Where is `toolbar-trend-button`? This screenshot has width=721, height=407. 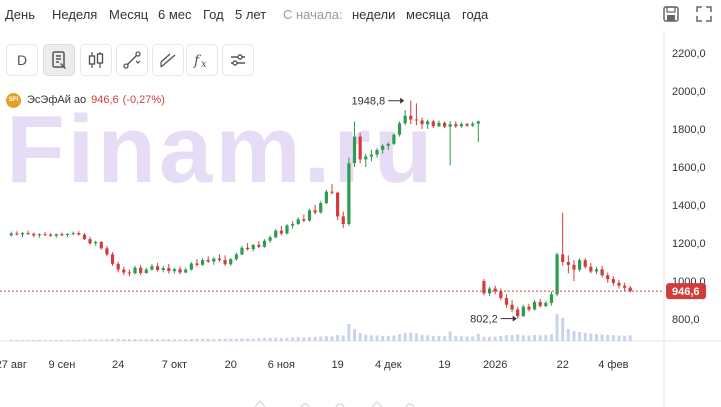 toolbar-trend-button is located at coordinates (168, 60).